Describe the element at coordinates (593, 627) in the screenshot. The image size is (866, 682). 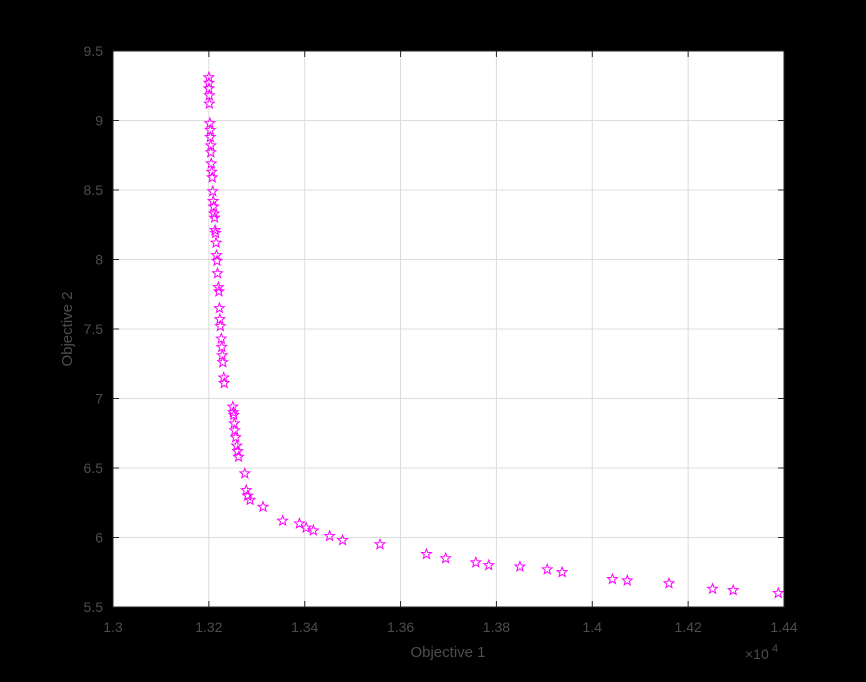
I see `x-tick-label: 1.4` at that location.